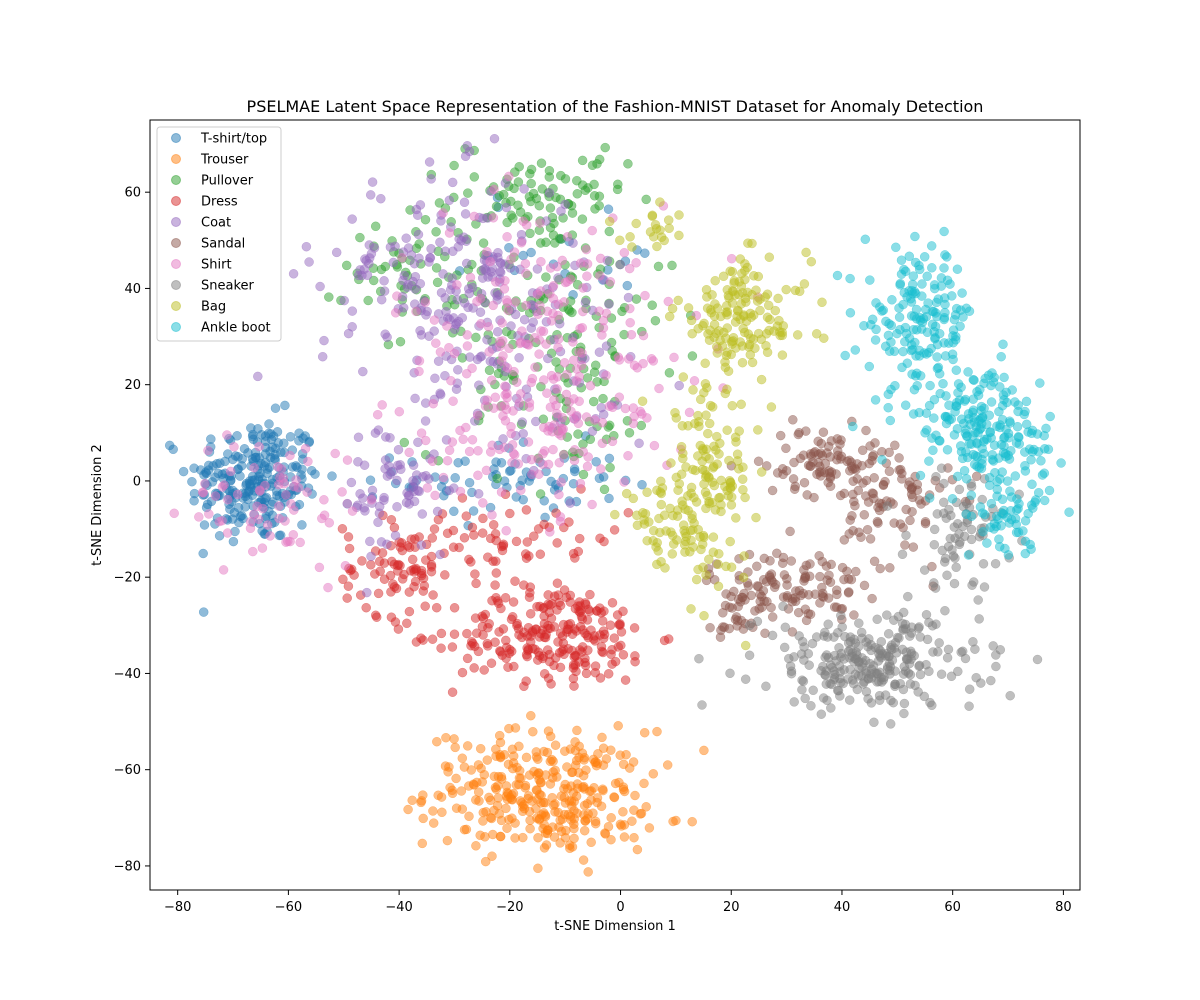 Image resolution: width=1200 pixels, height=1000 pixels. I want to click on series-sandal, so click(841, 528).